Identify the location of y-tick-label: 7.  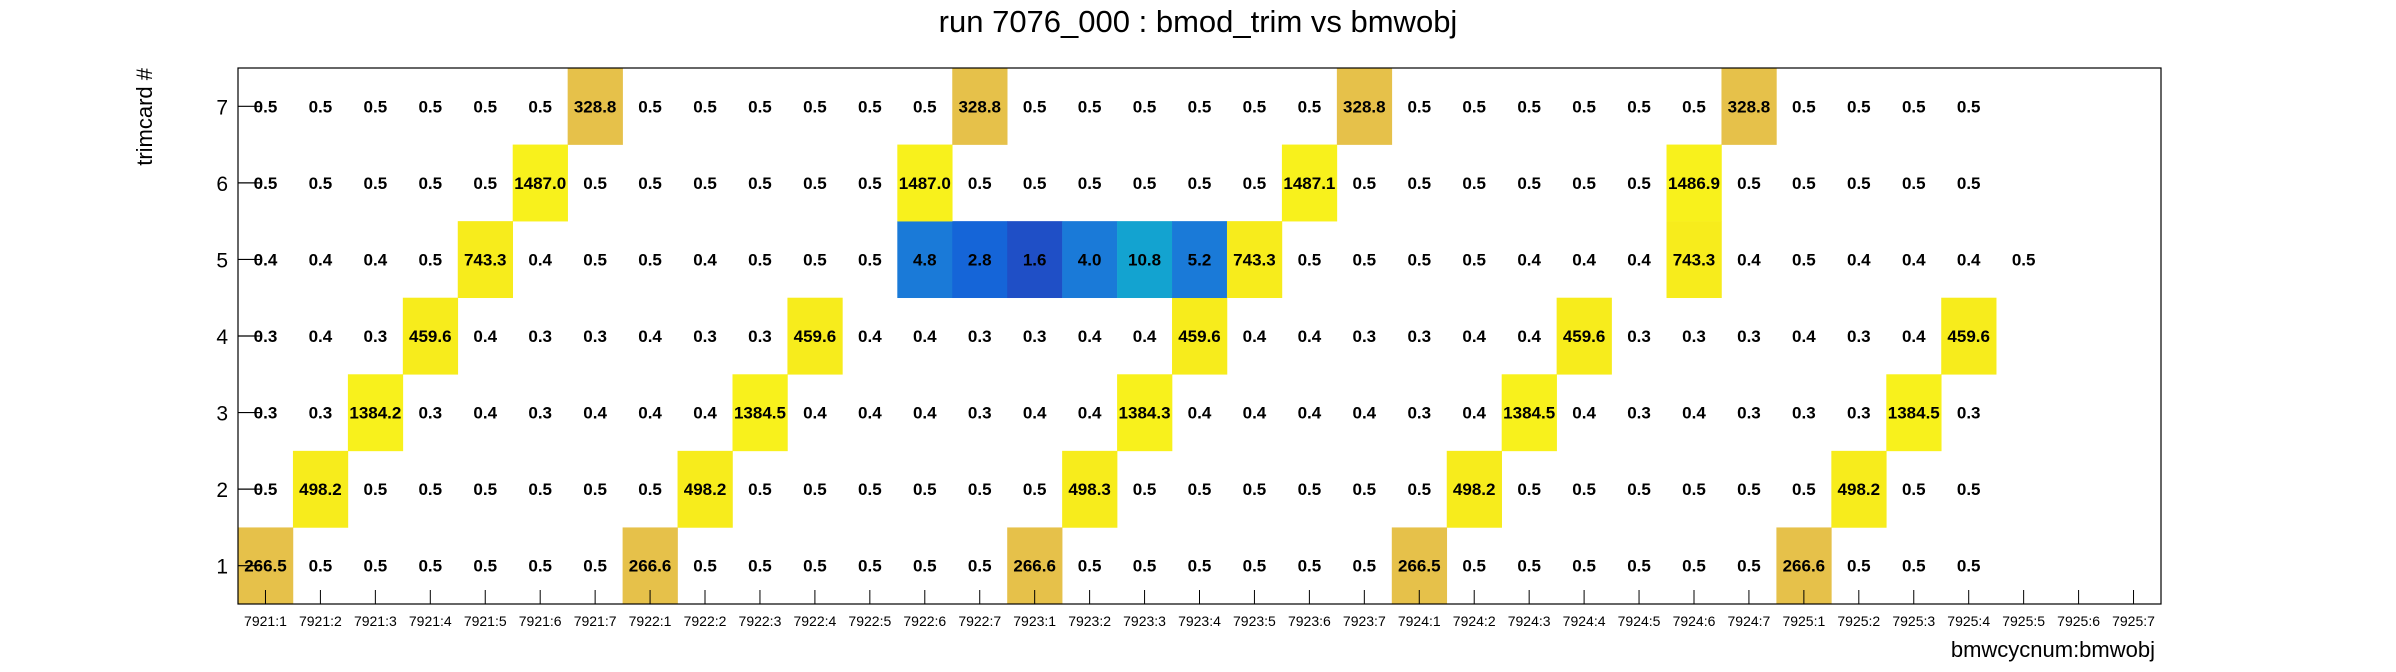
(222, 107).